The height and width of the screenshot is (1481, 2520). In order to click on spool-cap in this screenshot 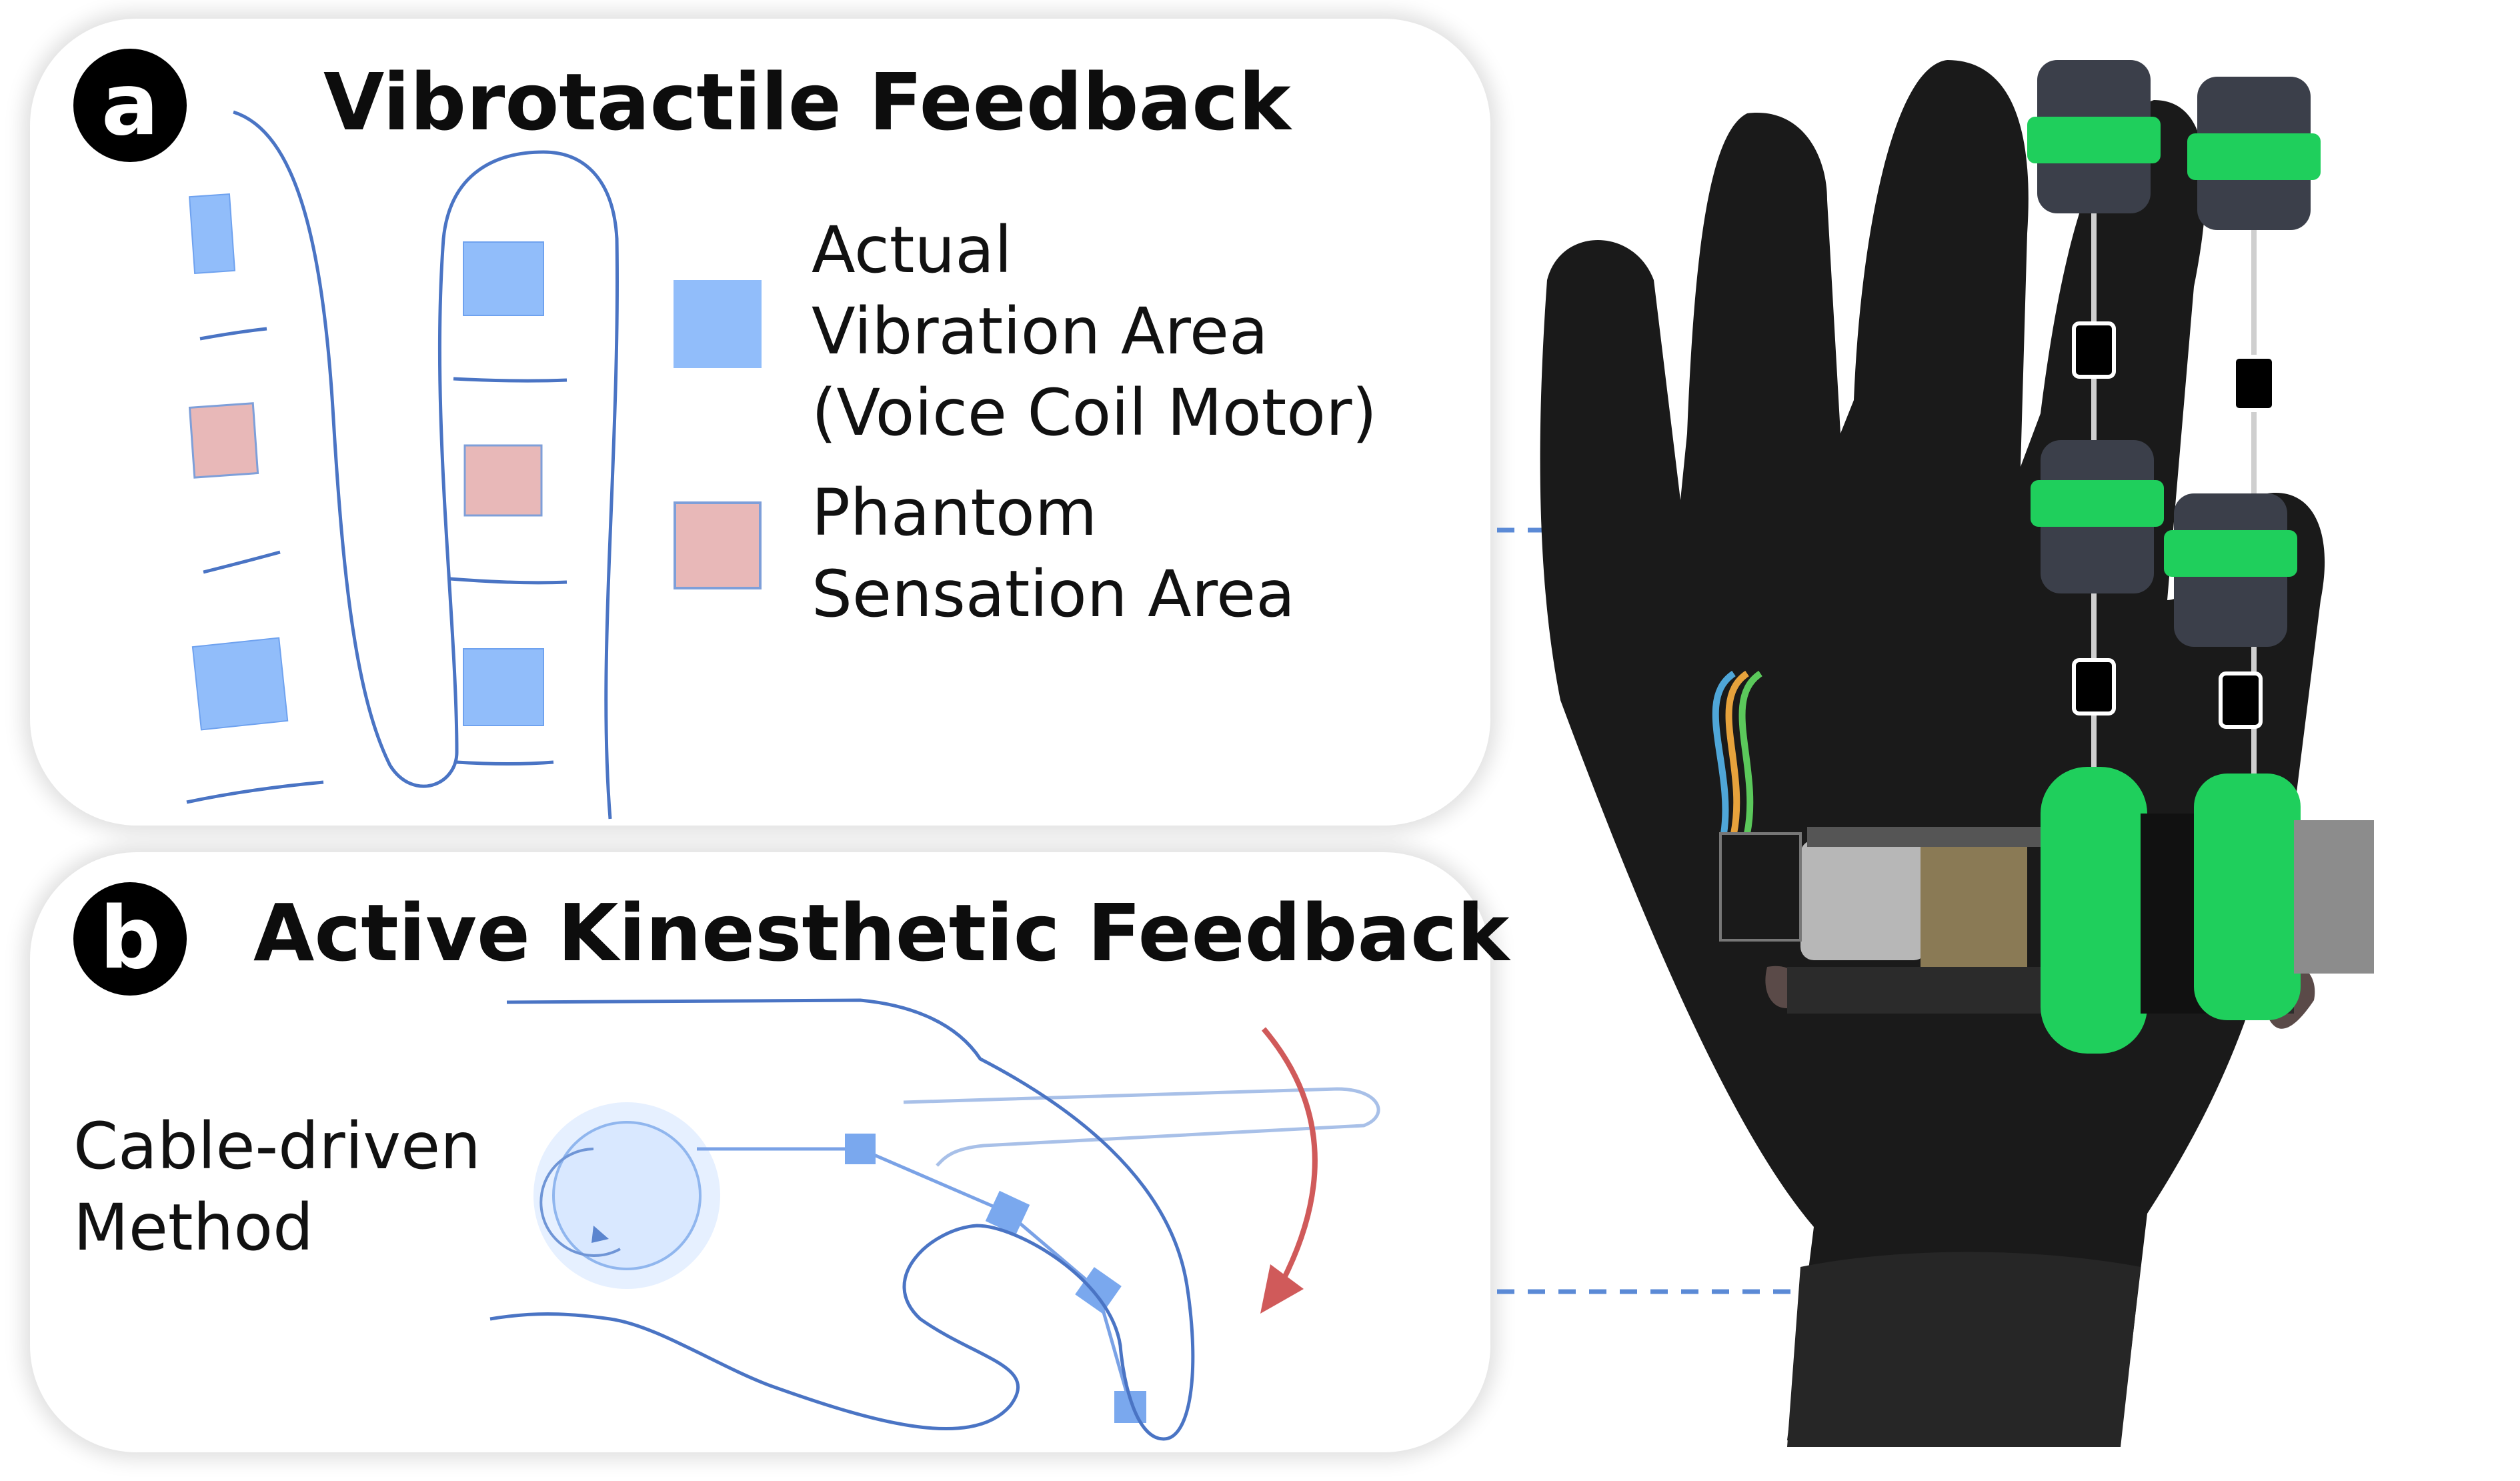, I will do `click(2247, 897)`.